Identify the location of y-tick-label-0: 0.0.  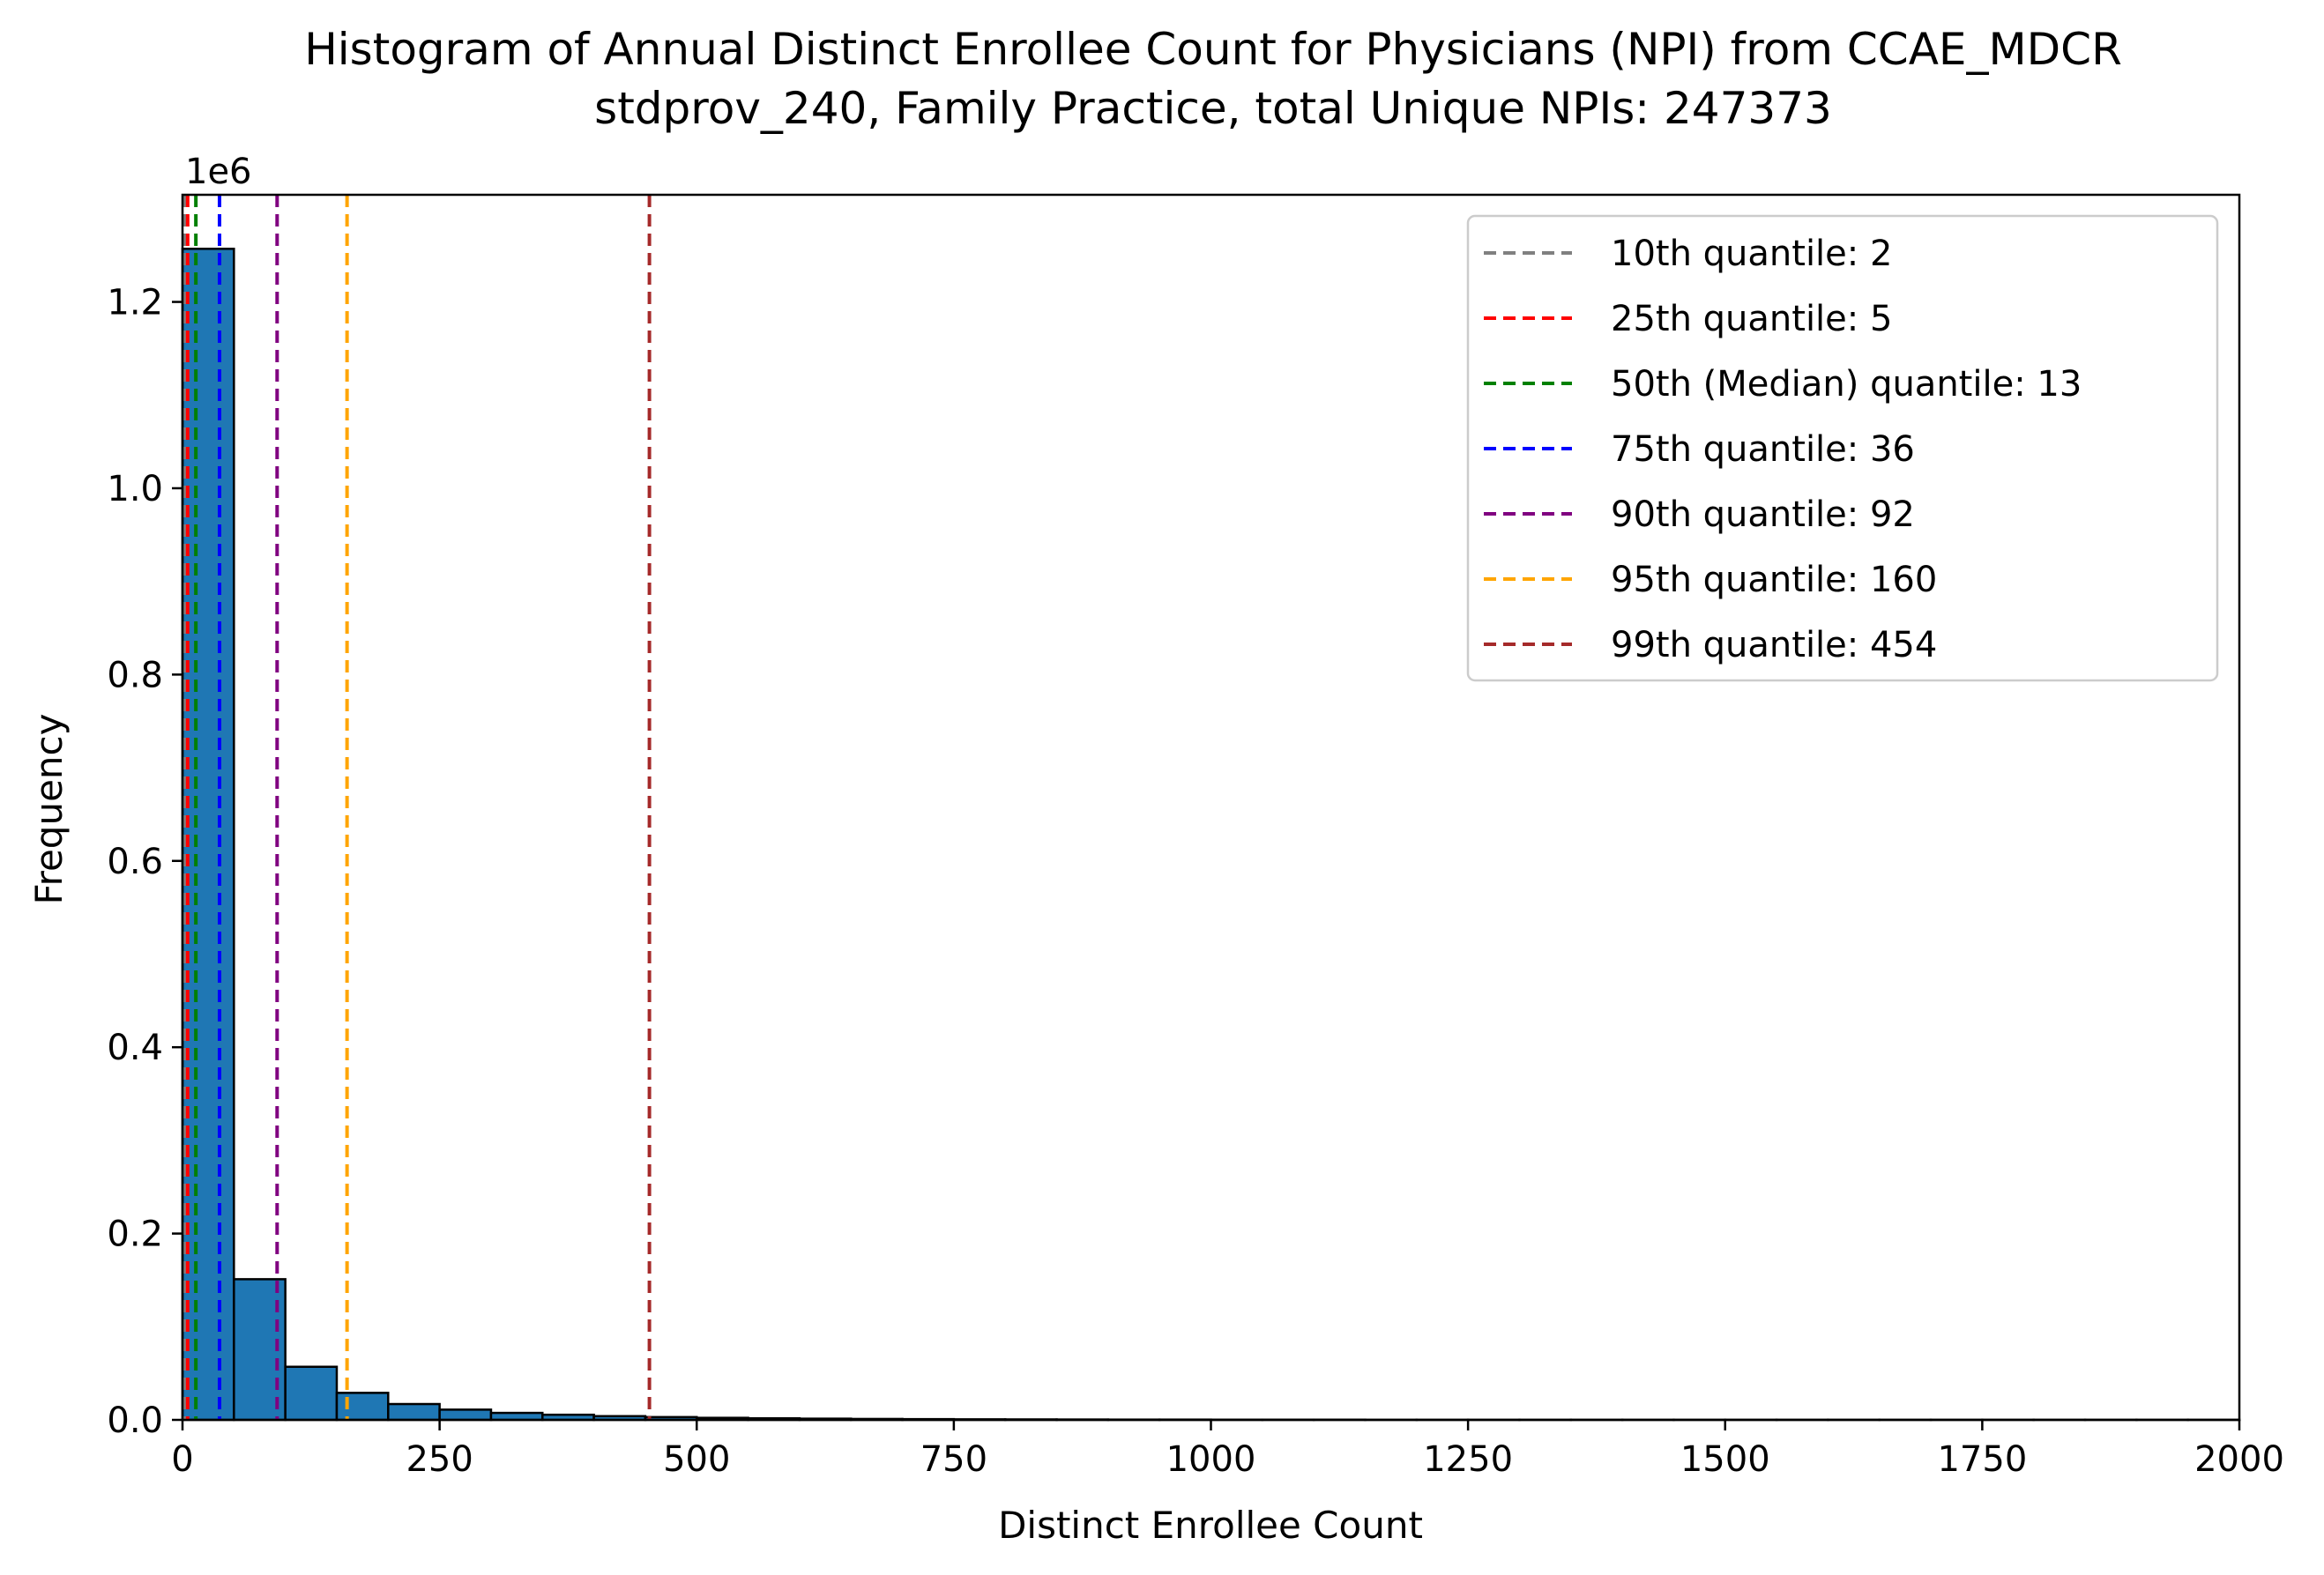
(135, 1420).